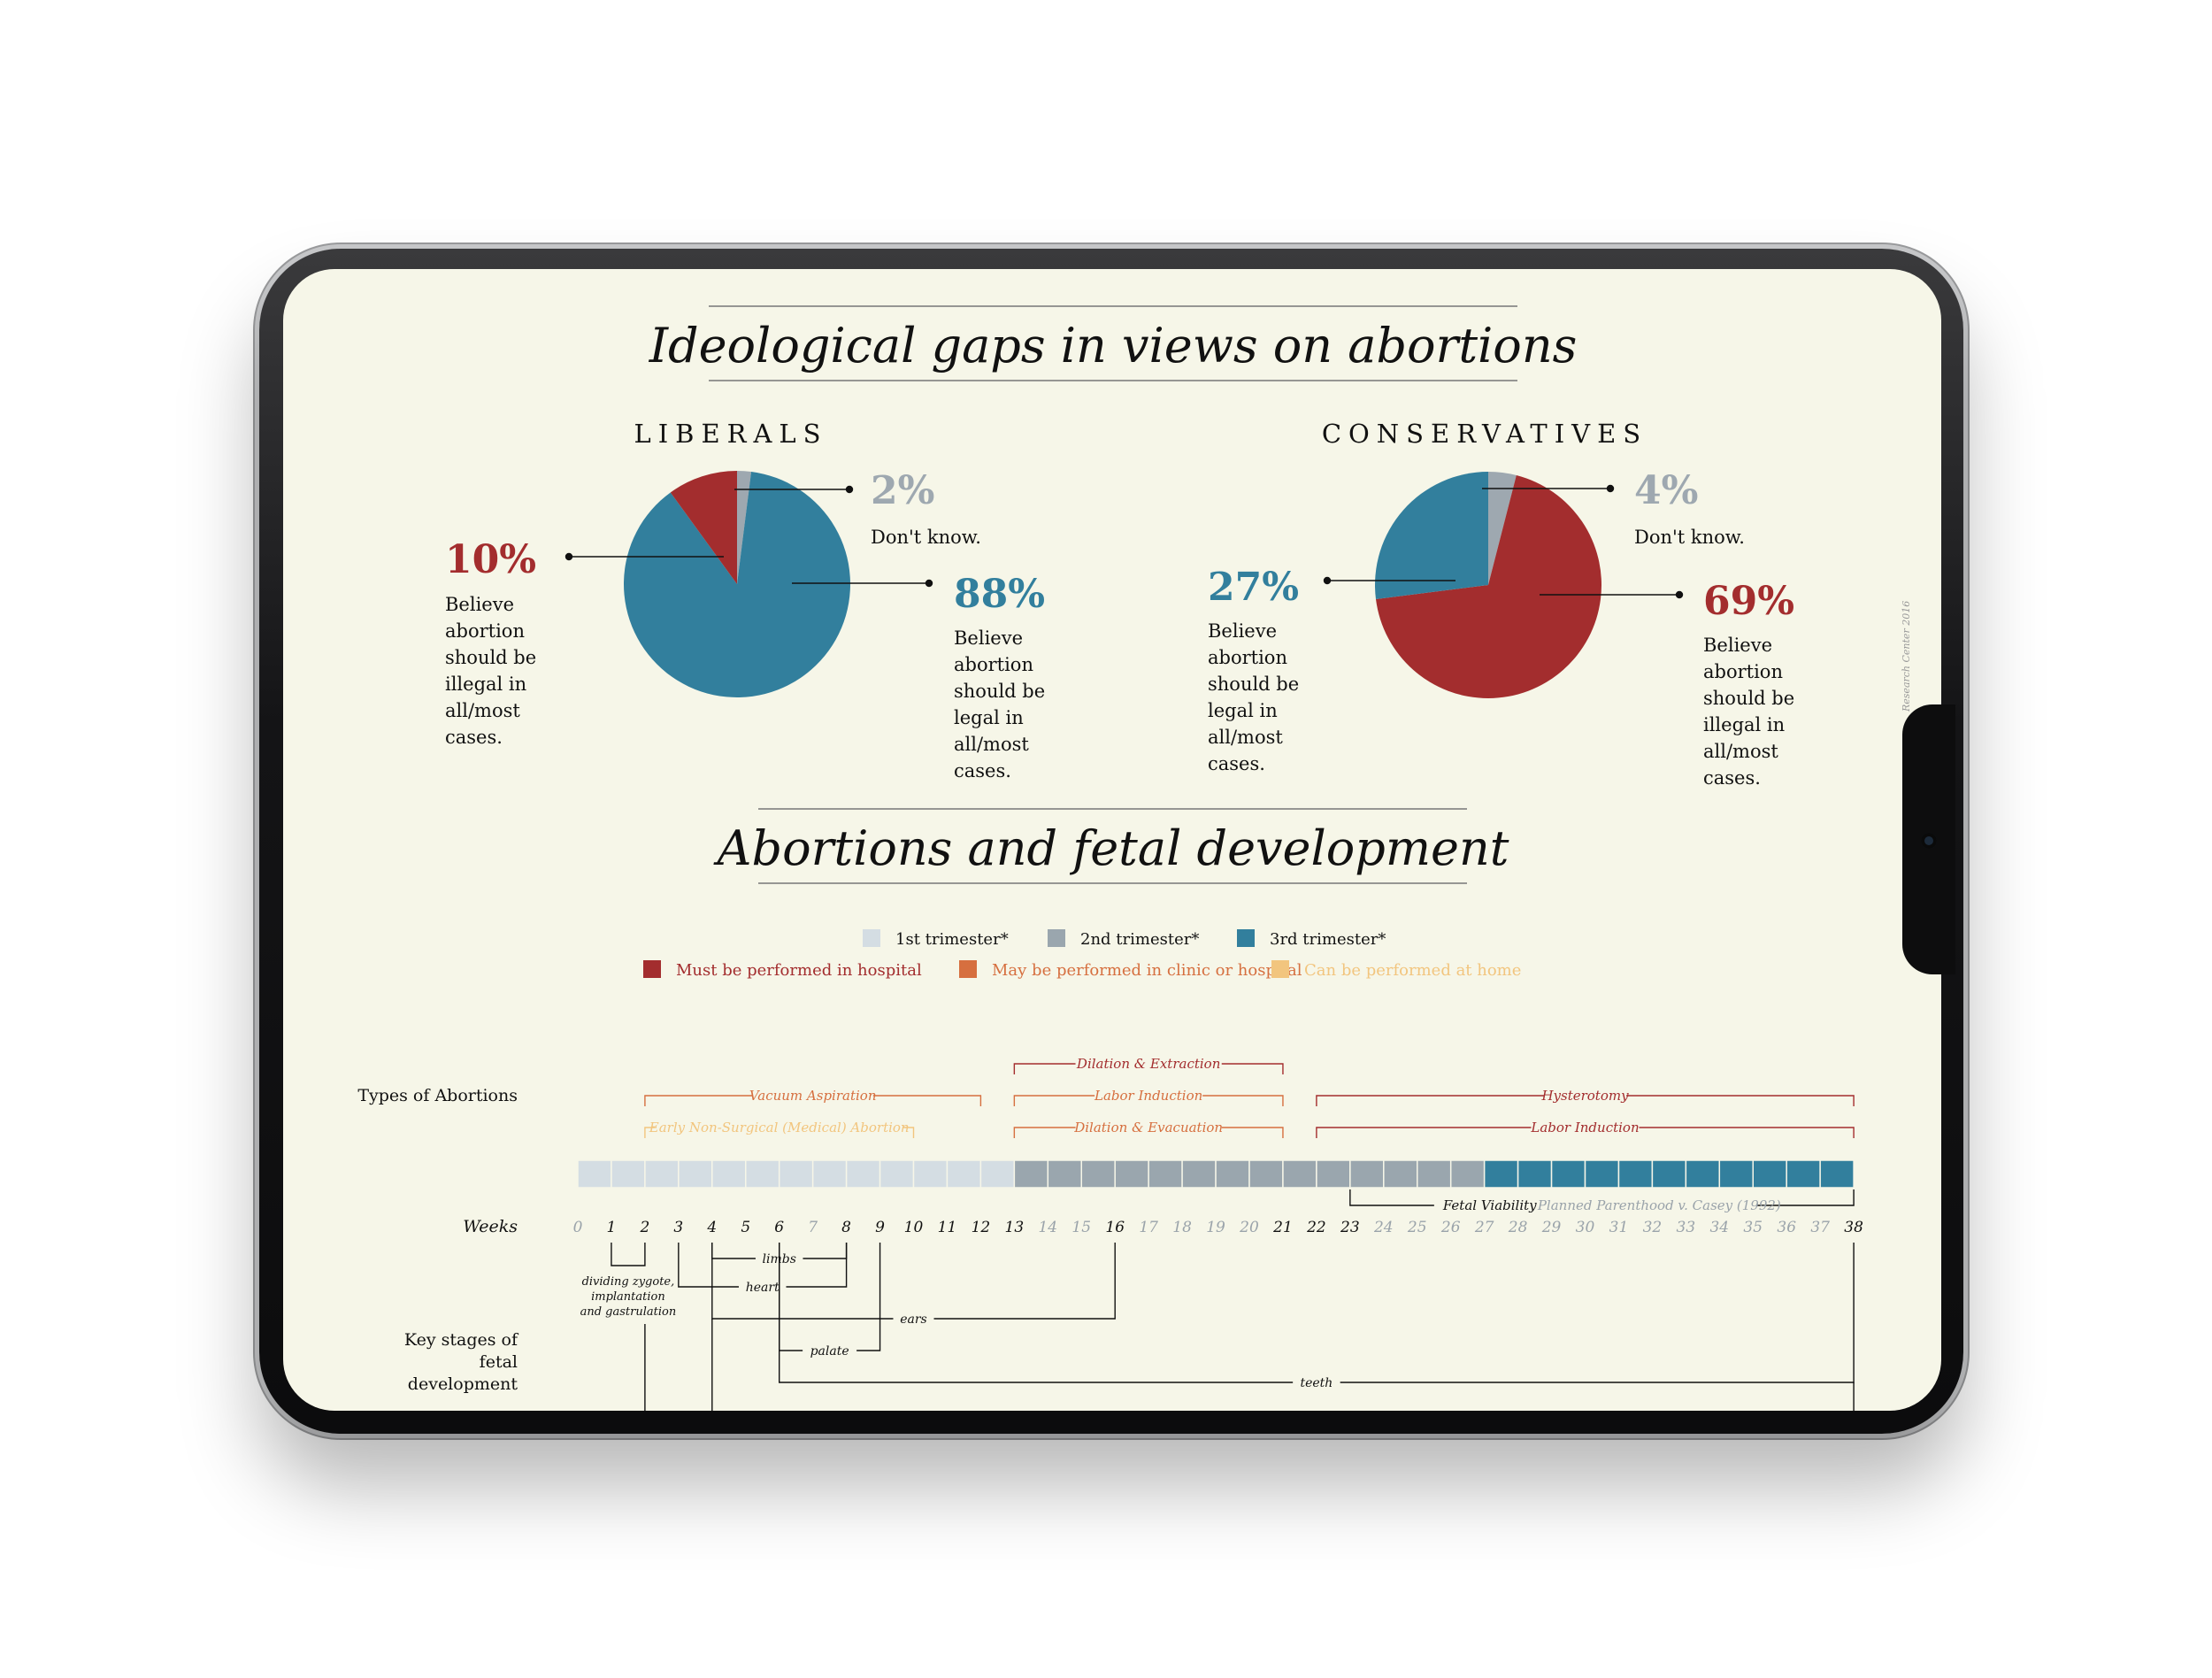  What do you see at coordinates (612, 1227) in the screenshot?
I see `week-label-1: 1` at bounding box center [612, 1227].